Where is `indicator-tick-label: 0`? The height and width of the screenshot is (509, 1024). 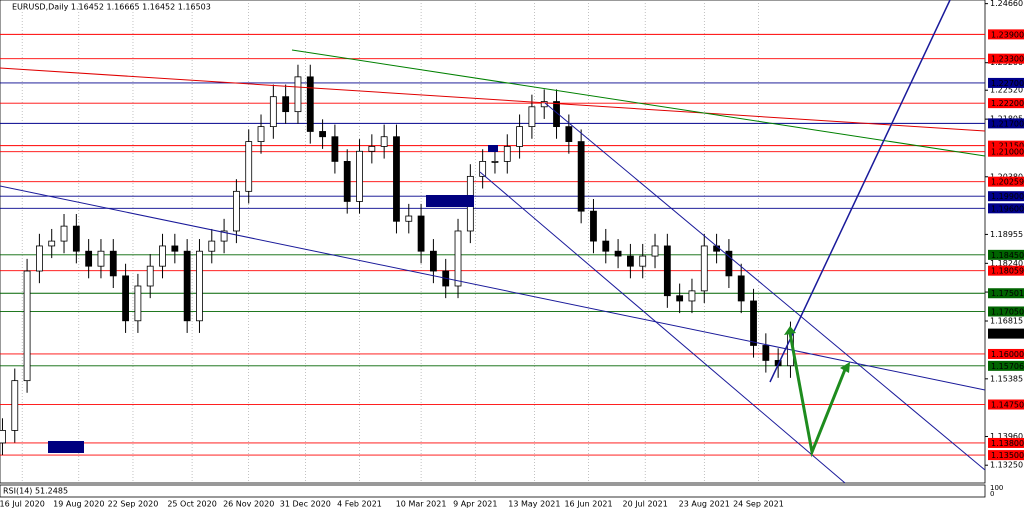
indicator-tick-label: 0 is located at coordinates (992, 494).